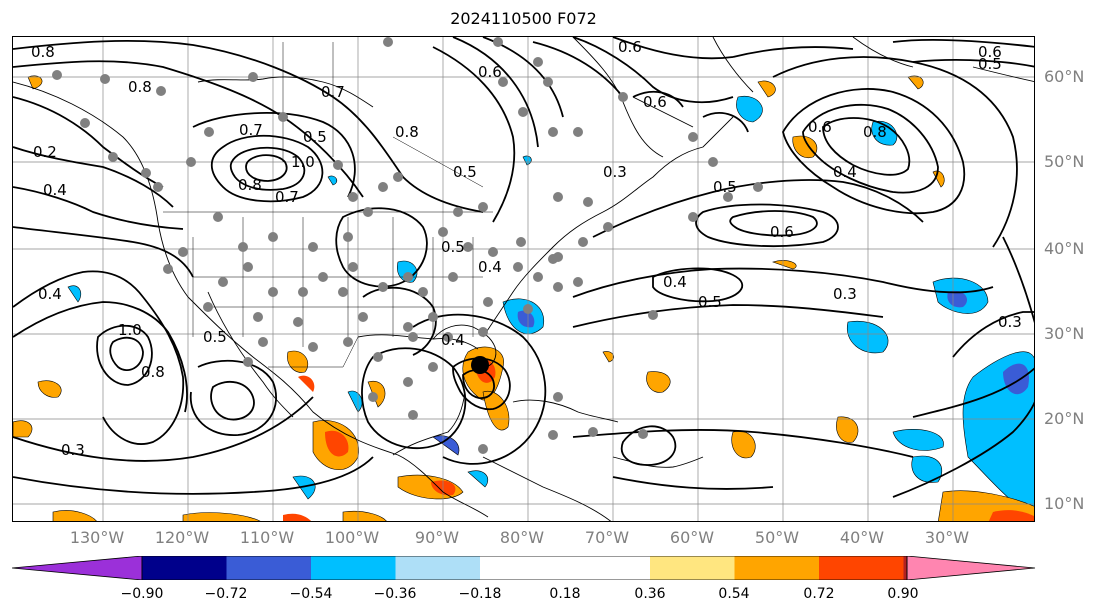 Image resolution: width=1105 pixels, height=615 pixels. Describe the element at coordinates (45, 152) in the screenshot. I see `contour-label: 0.2` at that location.